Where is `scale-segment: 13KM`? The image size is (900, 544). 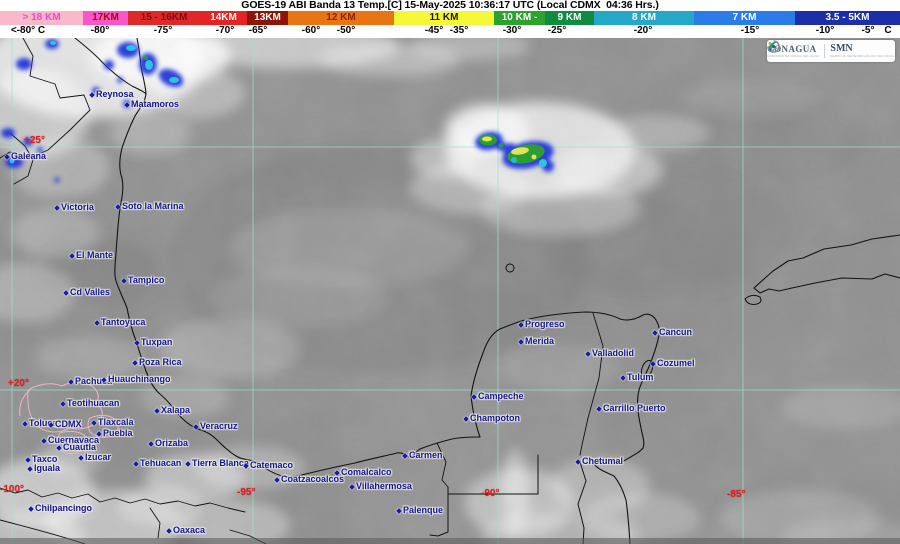 scale-segment: 13KM is located at coordinates (267, 18).